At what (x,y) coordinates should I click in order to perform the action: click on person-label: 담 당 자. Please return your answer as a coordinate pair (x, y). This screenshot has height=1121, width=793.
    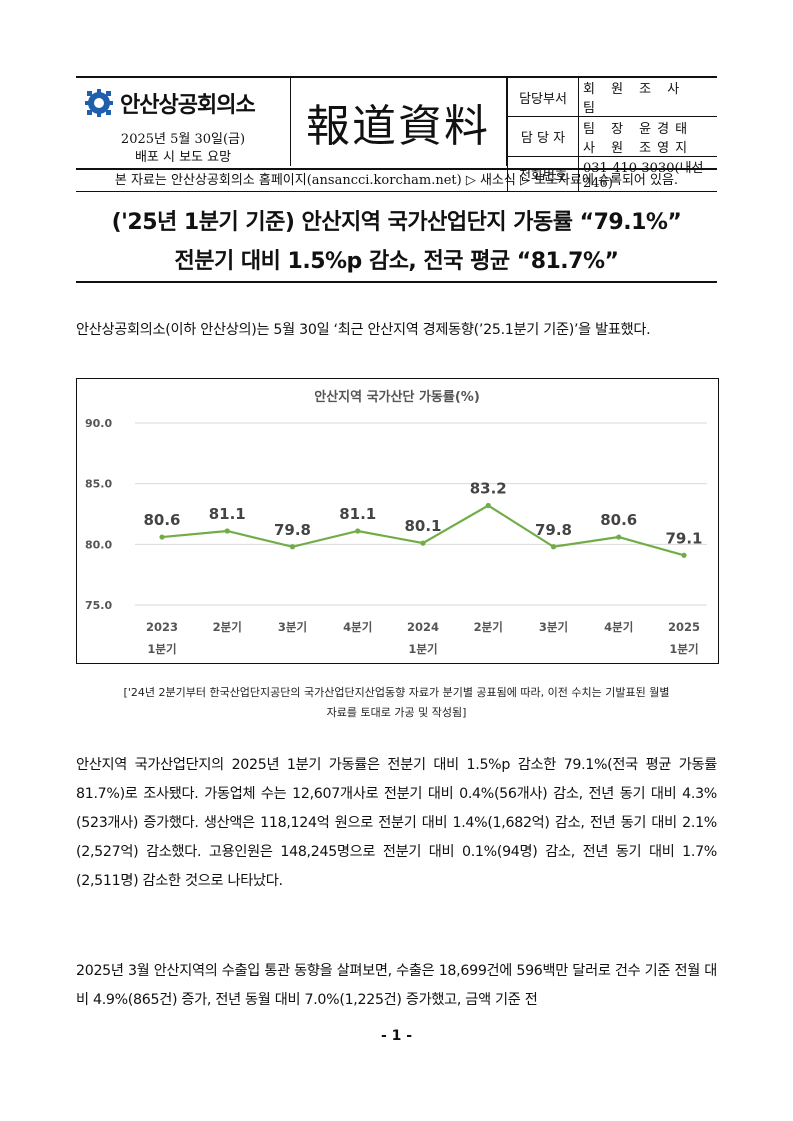
    Looking at the image, I should click on (543, 136).